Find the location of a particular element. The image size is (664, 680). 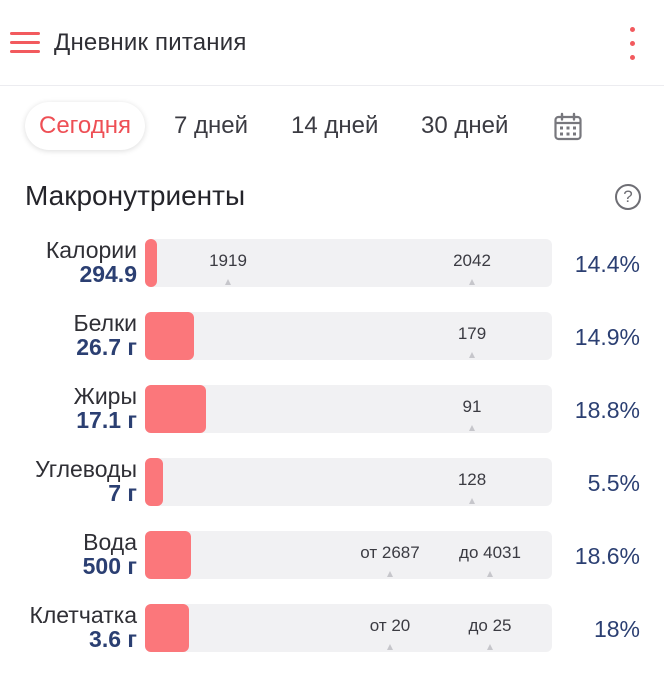

app-bar: Дневник питания is located at coordinates (332, 43).